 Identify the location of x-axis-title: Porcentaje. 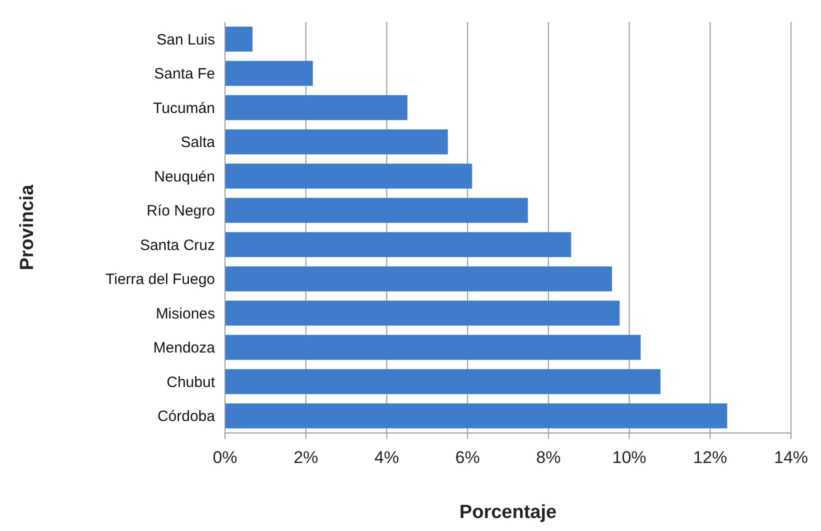
(508, 512).